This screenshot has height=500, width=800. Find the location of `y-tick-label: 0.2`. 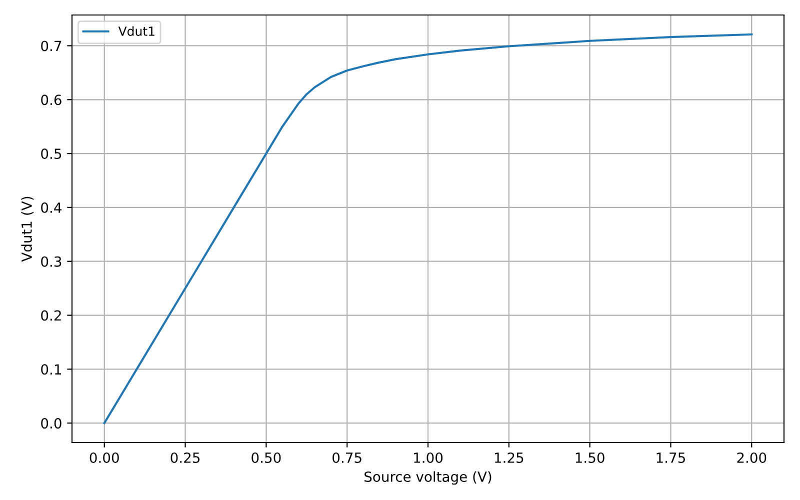

y-tick-label: 0.2 is located at coordinates (51, 315).